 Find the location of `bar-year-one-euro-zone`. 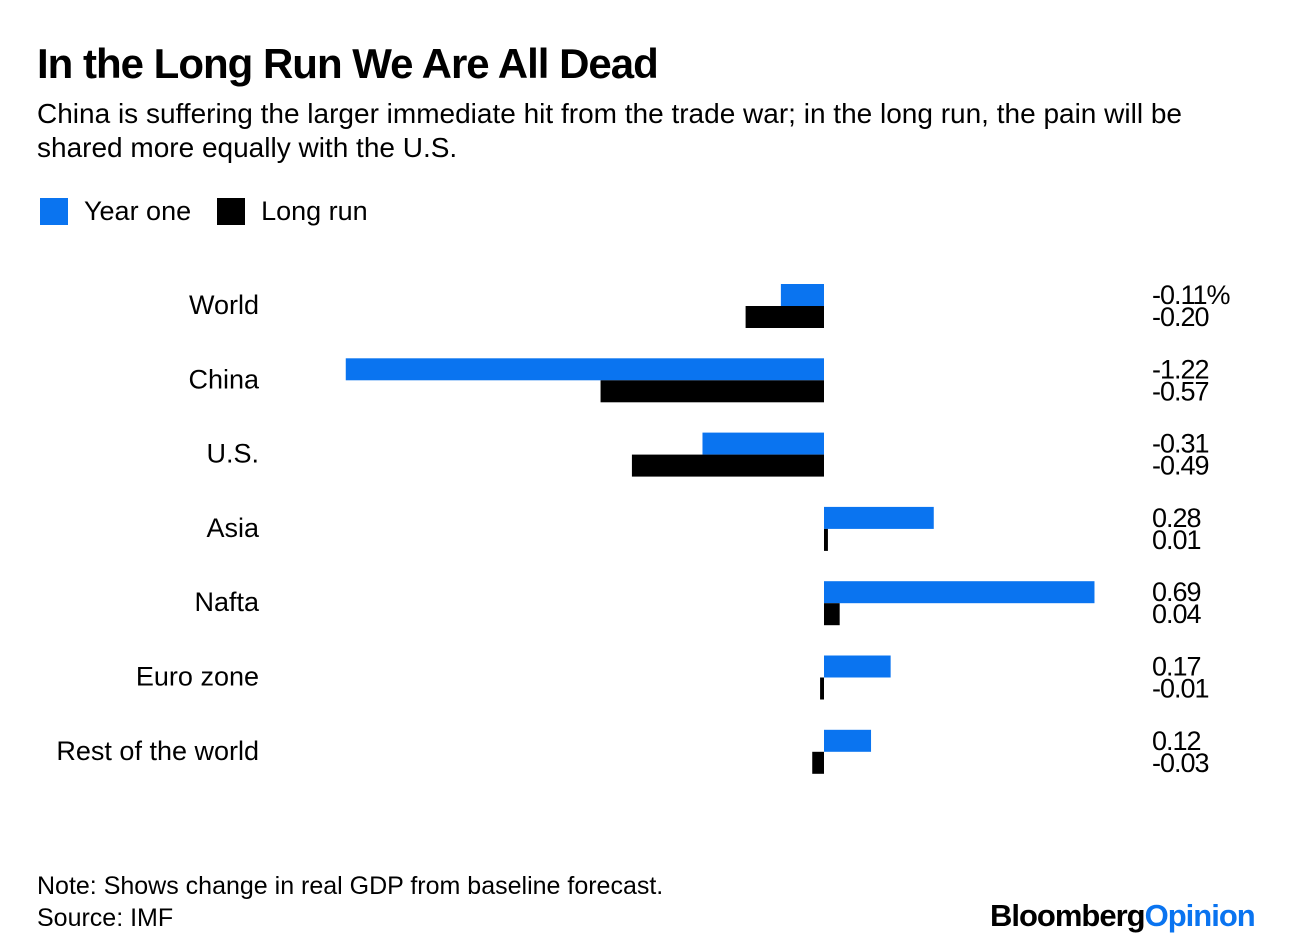

bar-year-one-euro-zone is located at coordinates (857, 666).